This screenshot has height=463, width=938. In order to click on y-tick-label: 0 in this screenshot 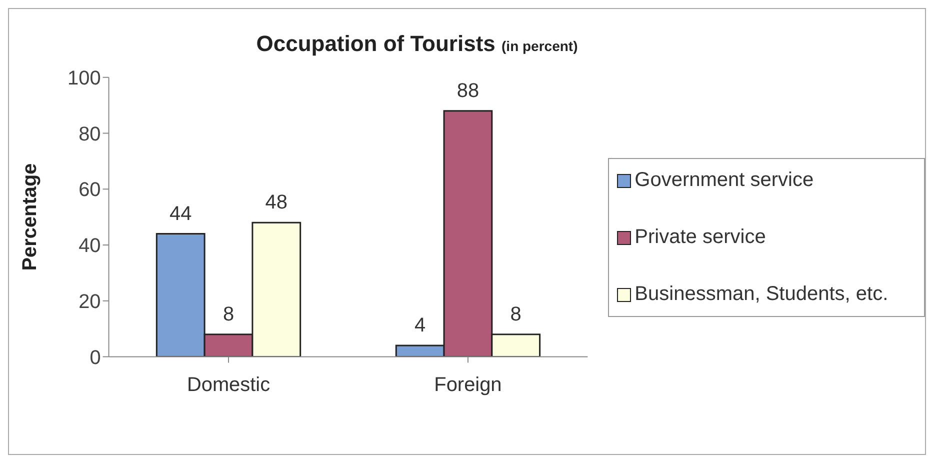, I will do `click(95, 357)`.